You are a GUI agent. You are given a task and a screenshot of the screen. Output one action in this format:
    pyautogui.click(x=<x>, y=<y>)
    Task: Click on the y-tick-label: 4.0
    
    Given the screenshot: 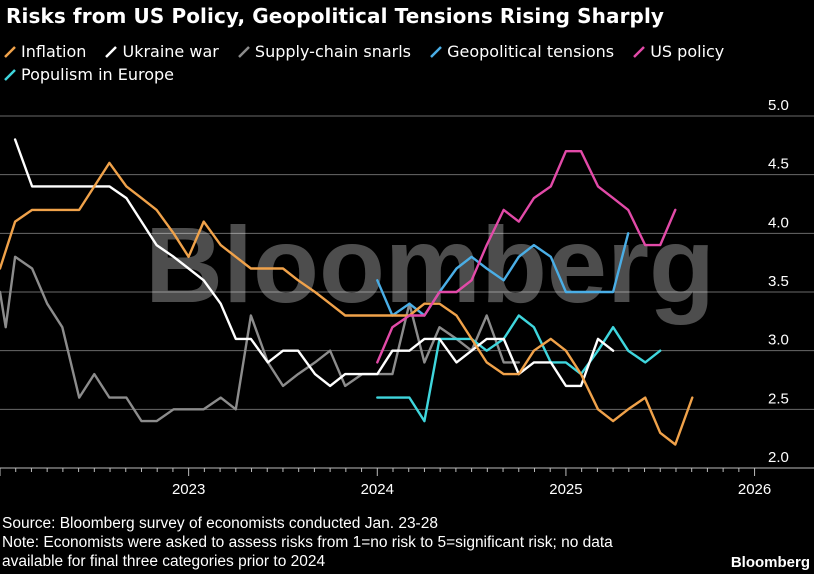 What is the action you would take?
    pyautogui.click(x=778, y=222)
    